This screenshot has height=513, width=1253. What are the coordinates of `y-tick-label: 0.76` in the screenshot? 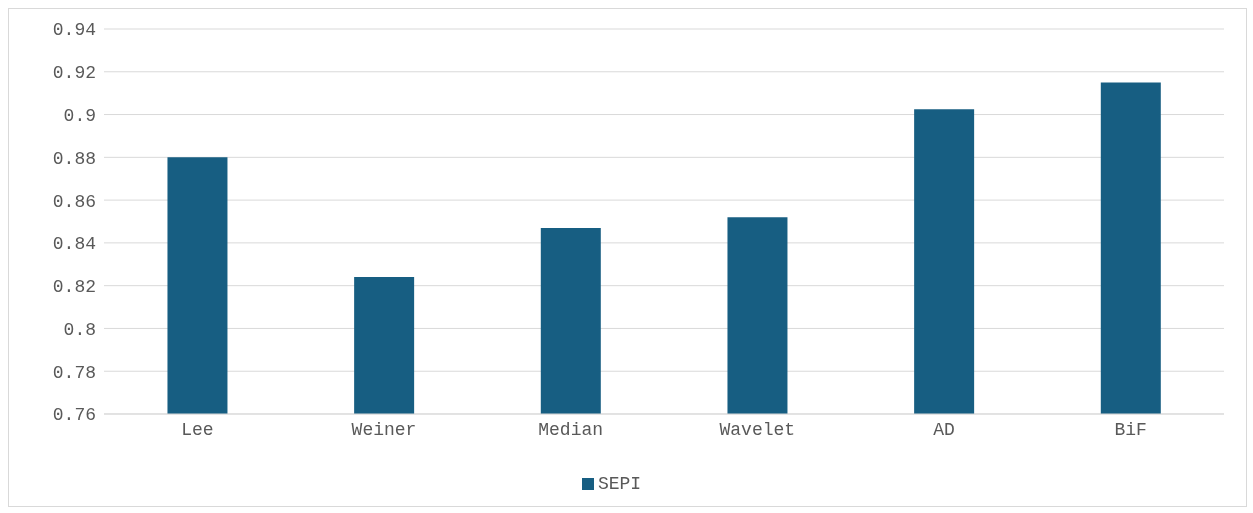 It's located at (74, 415).